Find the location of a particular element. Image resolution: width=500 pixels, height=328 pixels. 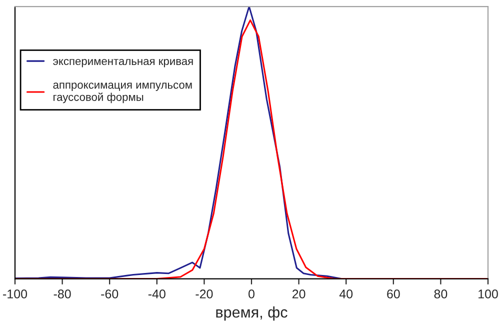

x-tick-label: -40 is located at coordinates (157, 294).